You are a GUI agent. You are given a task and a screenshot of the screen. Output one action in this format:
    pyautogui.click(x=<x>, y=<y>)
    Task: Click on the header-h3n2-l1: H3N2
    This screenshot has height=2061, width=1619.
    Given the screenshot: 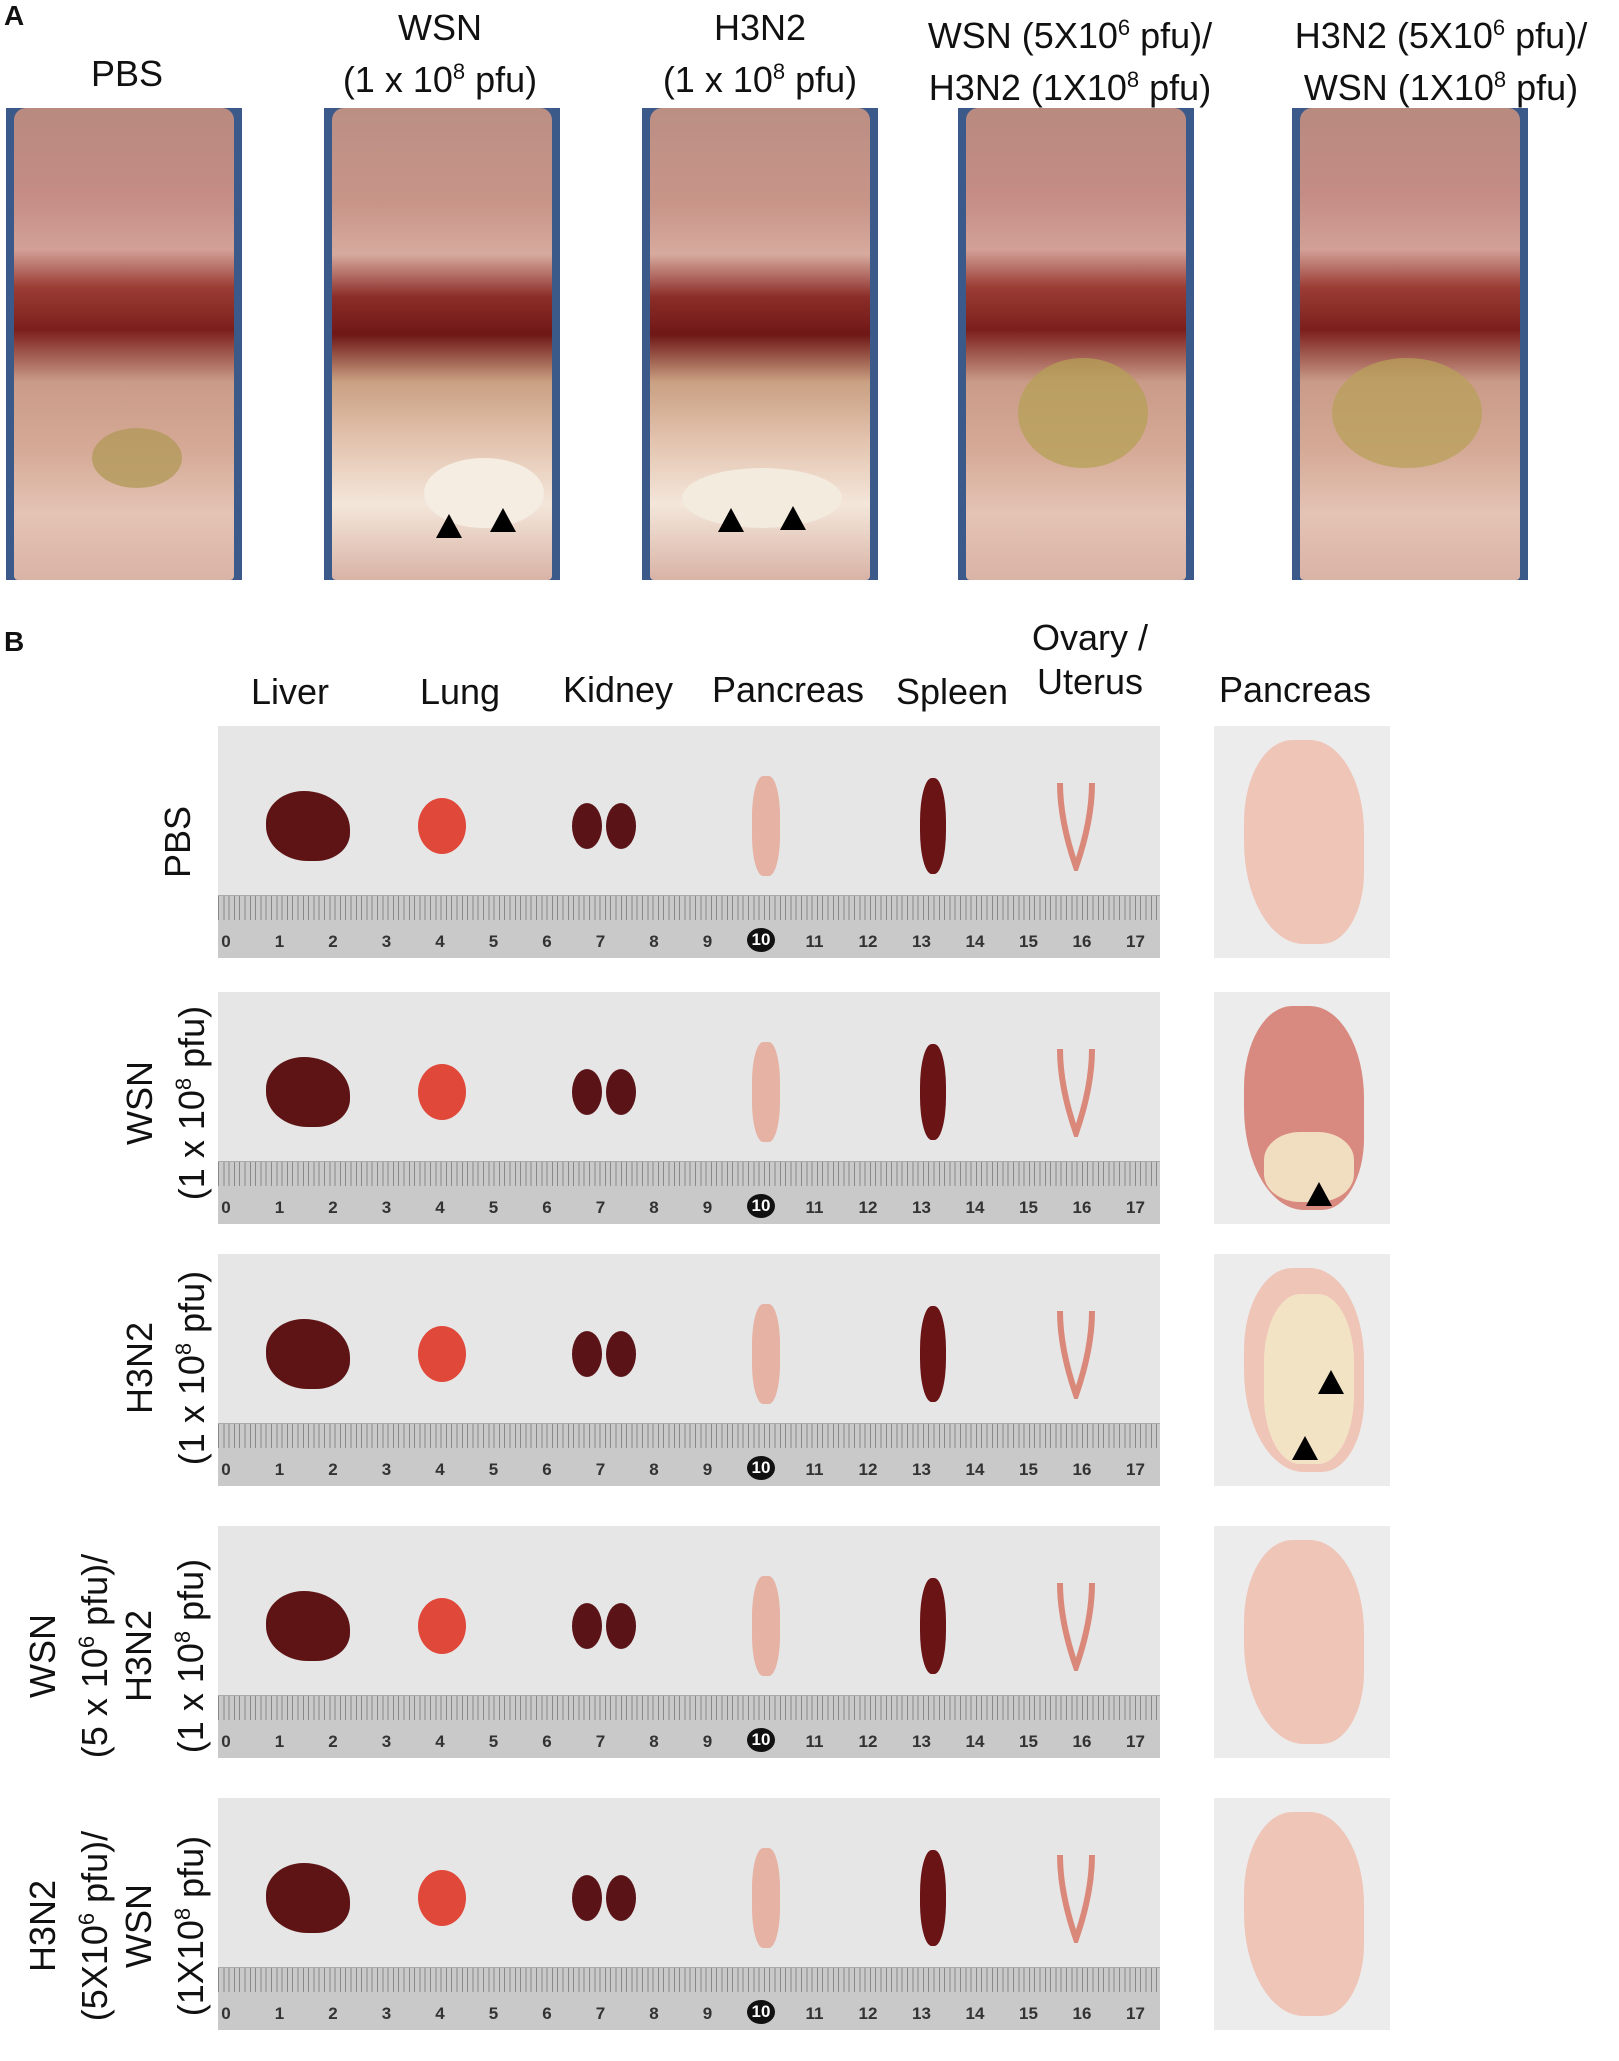 What is the action you would take?
    pyautogui.click(x=760, y=27)
    